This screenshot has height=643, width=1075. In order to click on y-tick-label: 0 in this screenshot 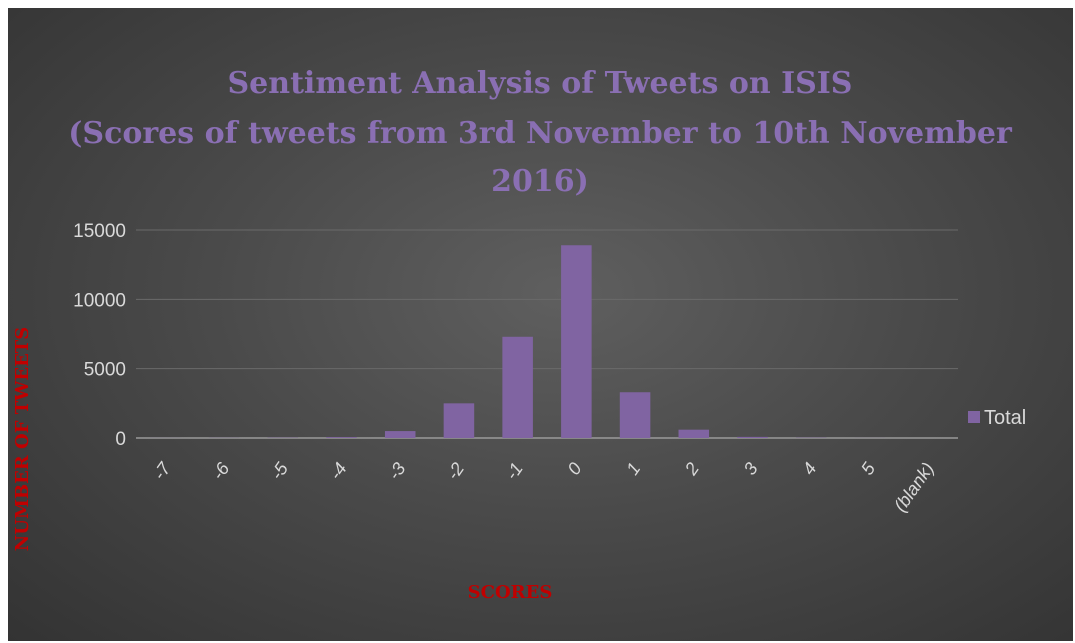, I will do `click(120, 439)`.